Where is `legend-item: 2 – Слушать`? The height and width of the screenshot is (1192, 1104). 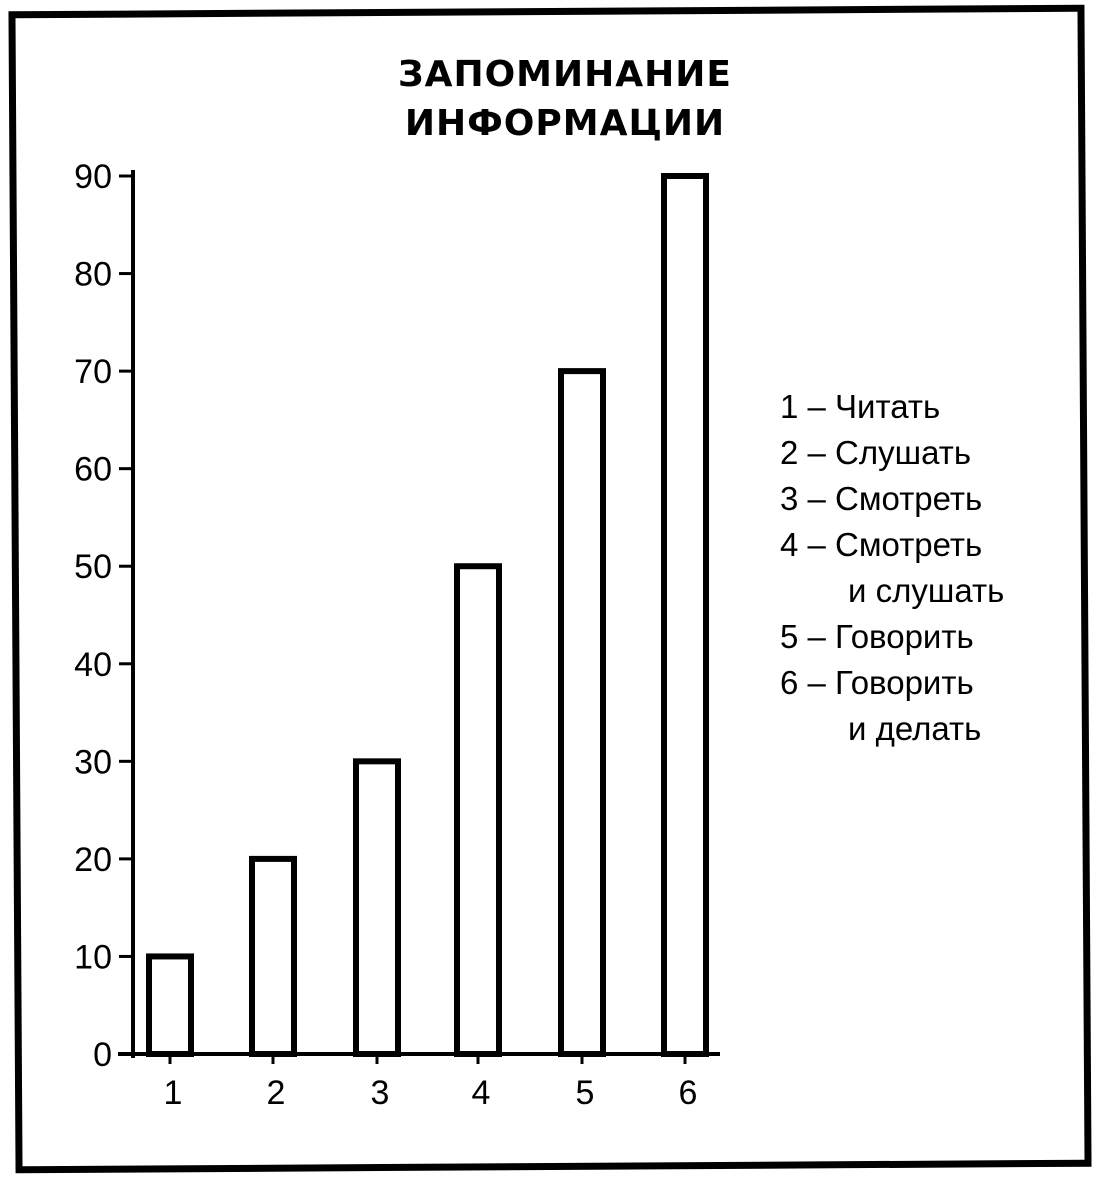
legend-item: 2 – Слушать is located at coordinates (875, 452).